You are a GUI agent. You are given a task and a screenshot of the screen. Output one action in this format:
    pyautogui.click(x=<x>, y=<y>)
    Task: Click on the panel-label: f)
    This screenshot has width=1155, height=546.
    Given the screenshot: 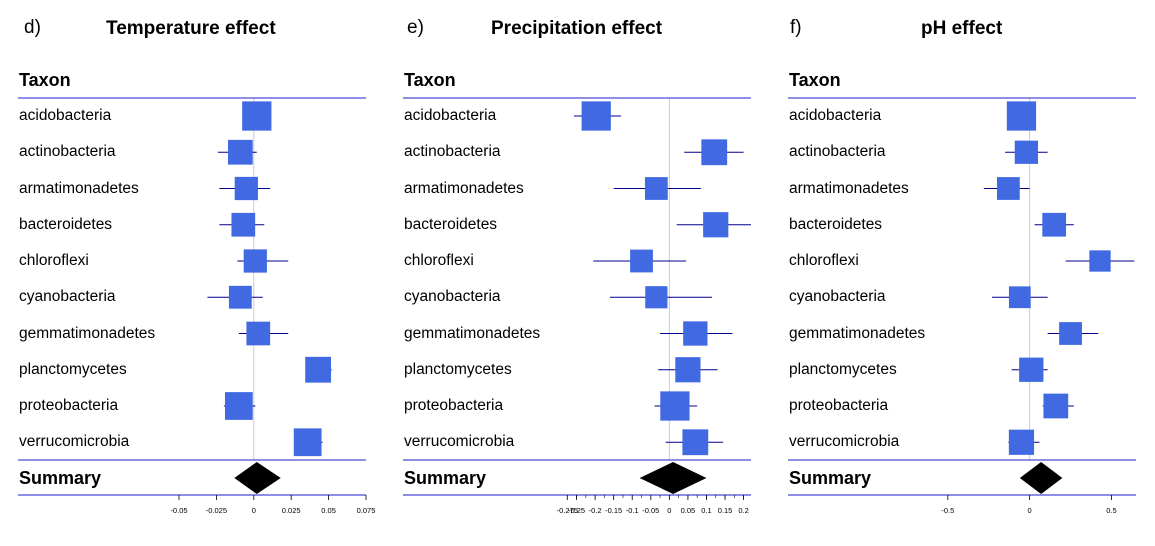 What is the action you would take?
    pyautogui.click(x=796, y=27)
    